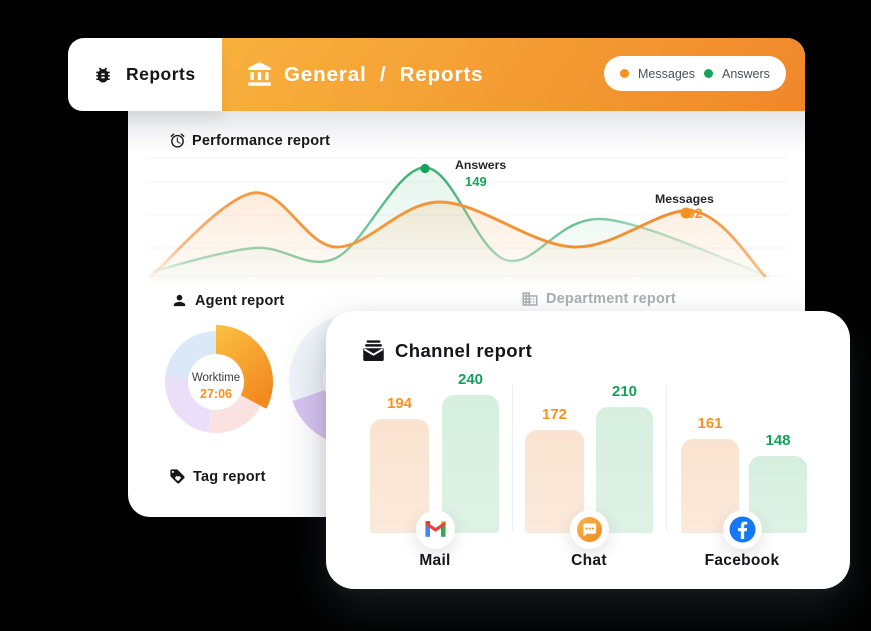 Image resolution: width=871 pixels, height=631 pixels. What do you see at coordinates (216, 378) in the screenshot?
I see `svg-text: Worktime` at bounding box center [216, 378].